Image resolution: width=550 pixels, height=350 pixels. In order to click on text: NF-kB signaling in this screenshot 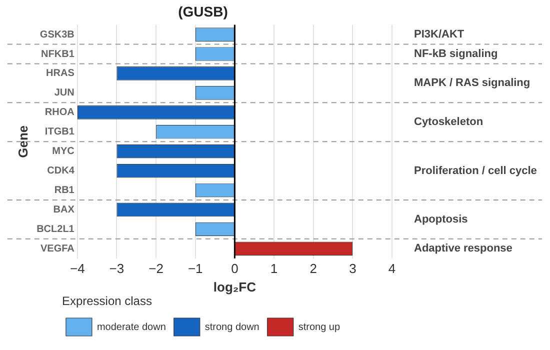, I will do `click(456, 54)`.